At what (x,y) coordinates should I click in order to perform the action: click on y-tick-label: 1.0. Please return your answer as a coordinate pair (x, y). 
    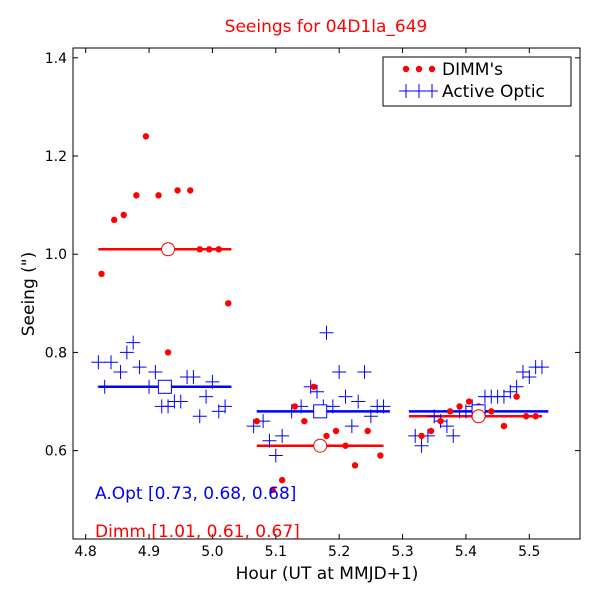
    Looking at the image, I should click on (56, 255).